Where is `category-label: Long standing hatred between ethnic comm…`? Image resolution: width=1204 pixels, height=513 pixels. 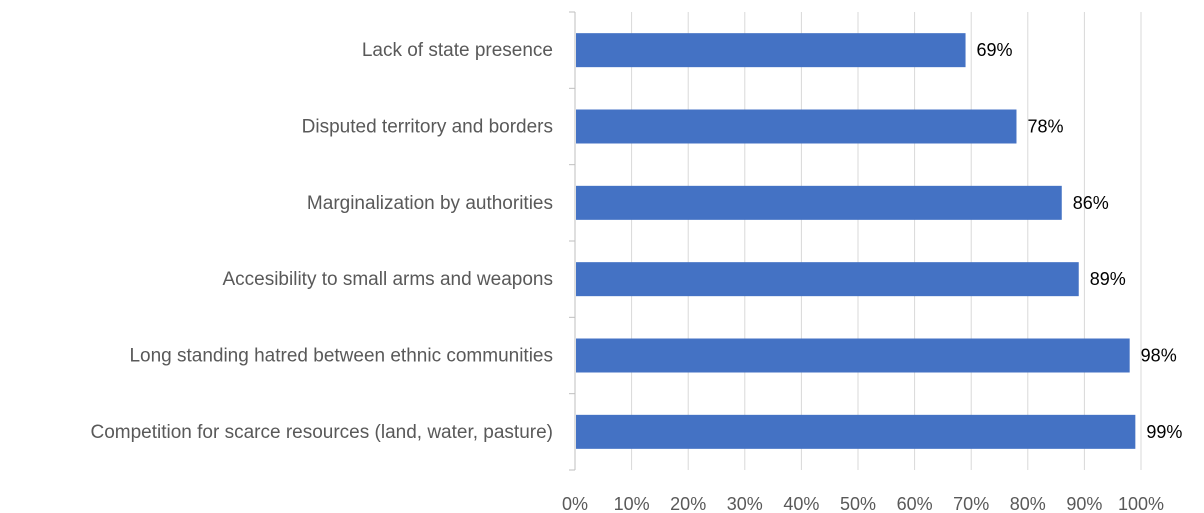 category-label: Long standing hatred between ethnic comm… is located at coordinates (341, 356).